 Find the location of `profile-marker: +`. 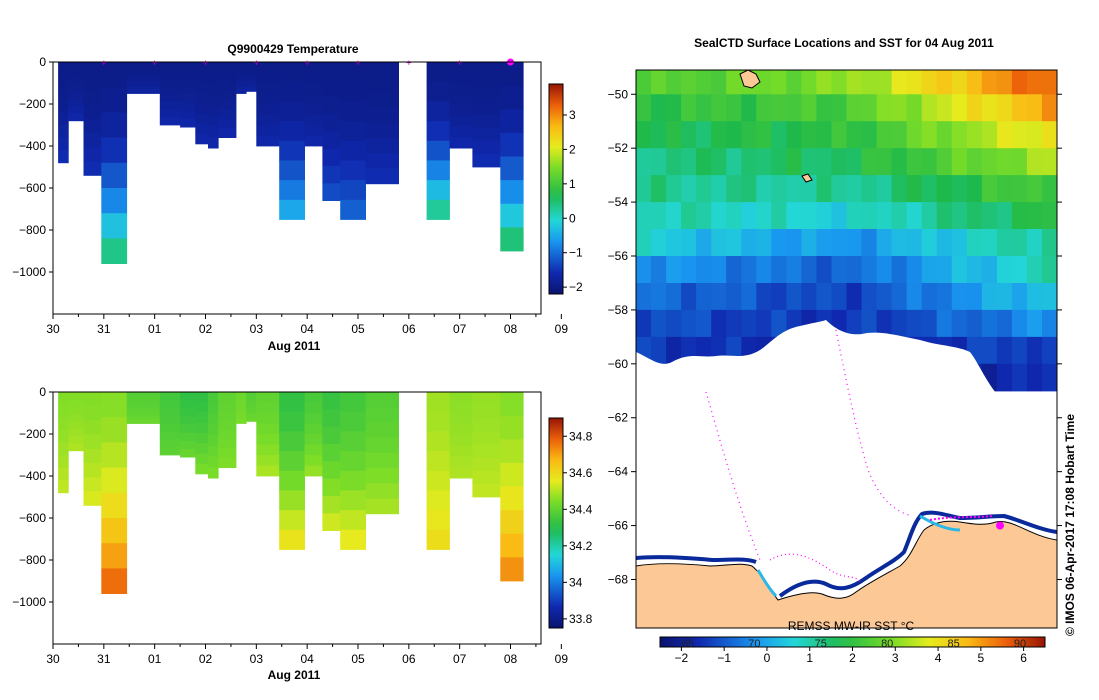

profile-marker: + is located at coordinates (307, 63).